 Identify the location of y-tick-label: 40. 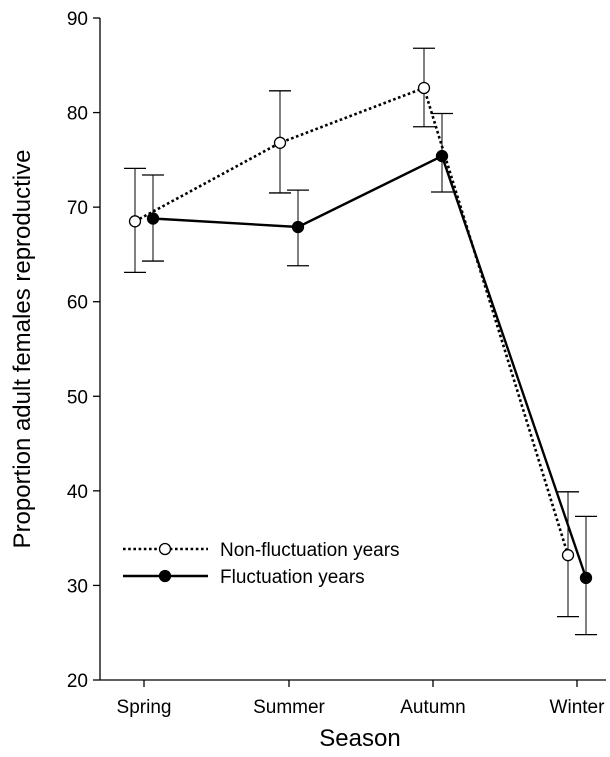
(77, 492).